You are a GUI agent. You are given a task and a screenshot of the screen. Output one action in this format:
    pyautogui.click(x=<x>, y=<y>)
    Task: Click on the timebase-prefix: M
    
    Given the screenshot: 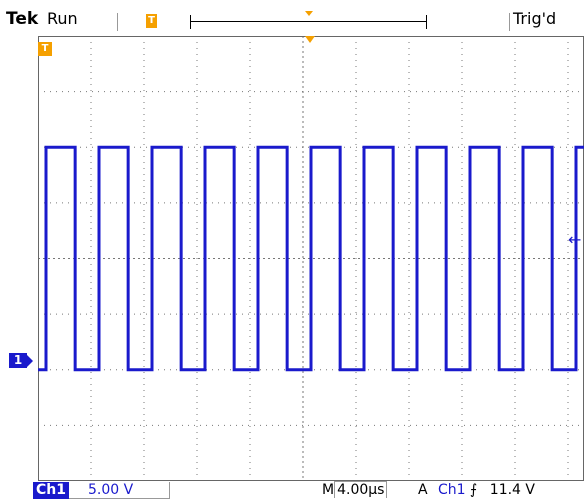 What is the action you would take?
    pyautogui.click(x=328, y=490)
    